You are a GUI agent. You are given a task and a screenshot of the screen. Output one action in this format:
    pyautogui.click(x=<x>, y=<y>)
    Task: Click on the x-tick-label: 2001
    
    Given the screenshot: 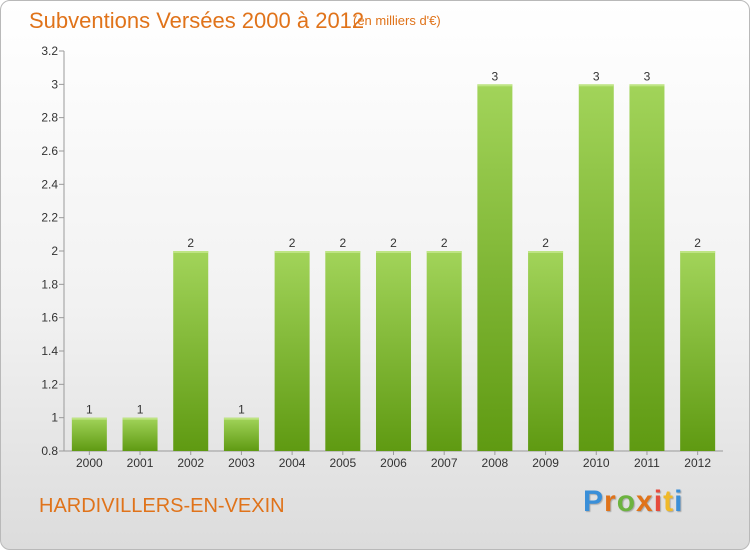 What is the action you would take?
    pyautogui.click(x=140, y=463)
    